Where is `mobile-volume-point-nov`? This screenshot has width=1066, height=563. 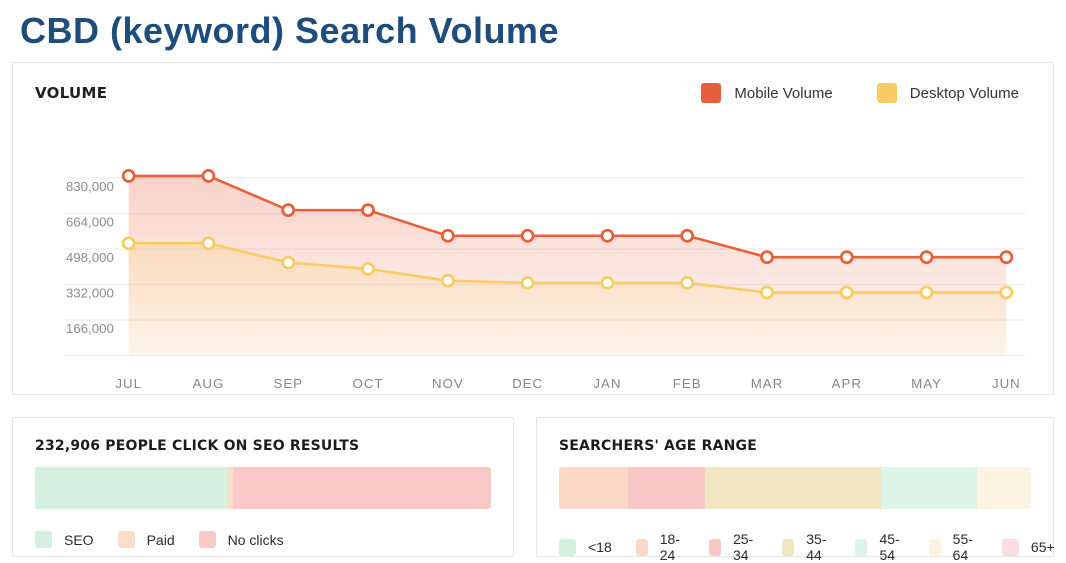 mobile-volume-point-nov is located at coordinates (447, 235).